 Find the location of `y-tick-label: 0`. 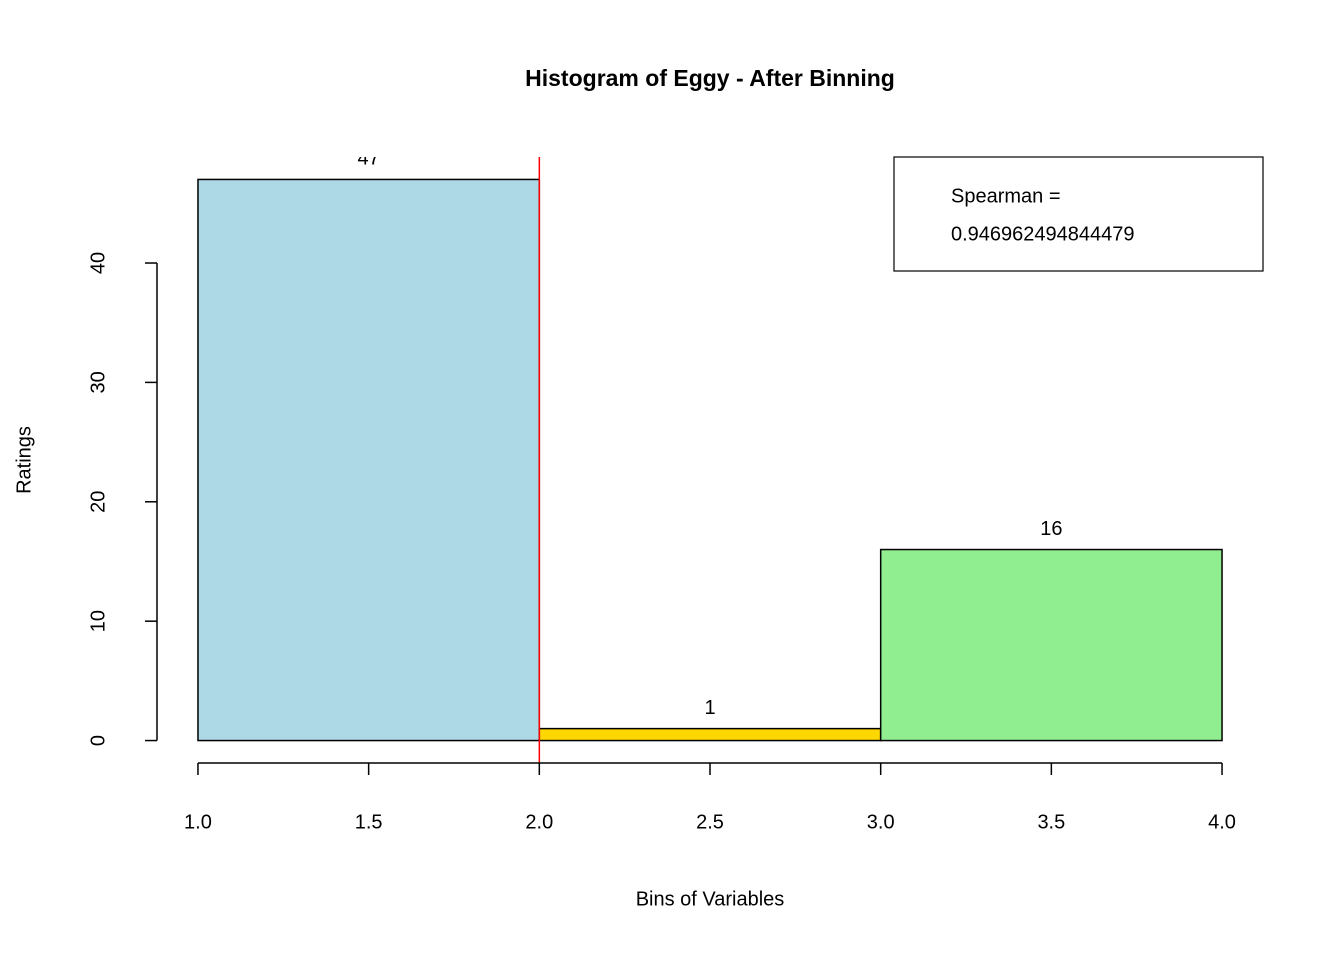

y-tick-label: 0 is located at coordinates (98, 740).